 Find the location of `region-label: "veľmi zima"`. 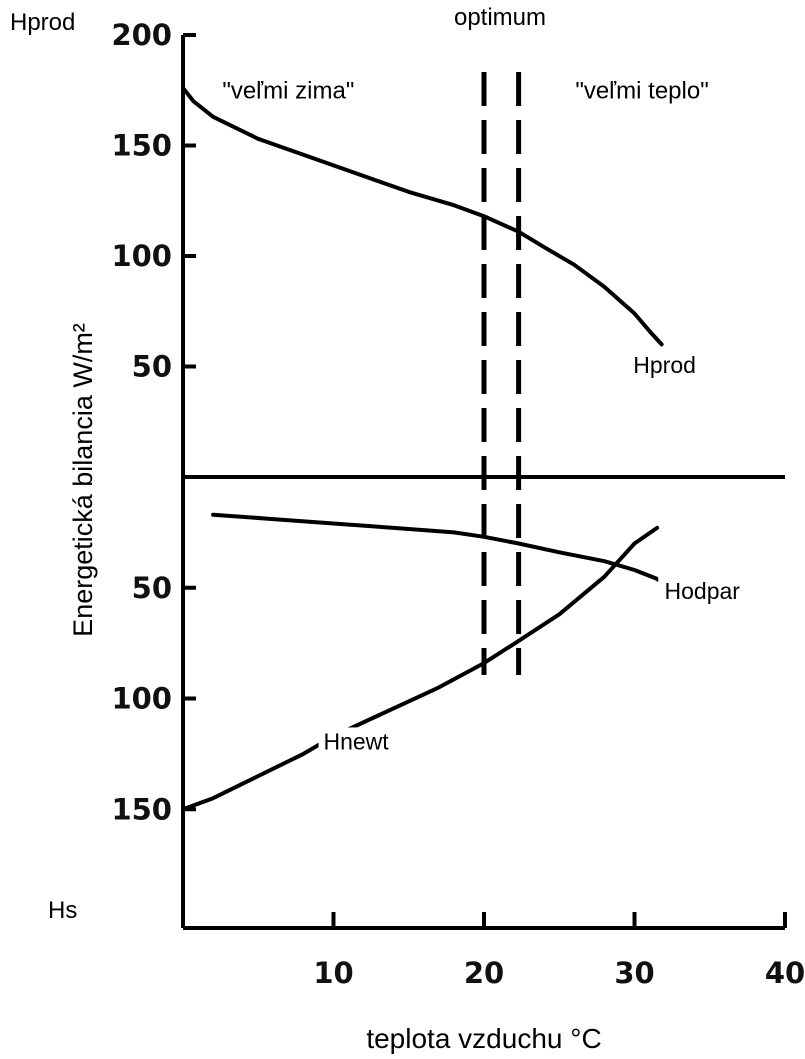

region-label: "veľmi zima" is located at coordinates (288, 90).